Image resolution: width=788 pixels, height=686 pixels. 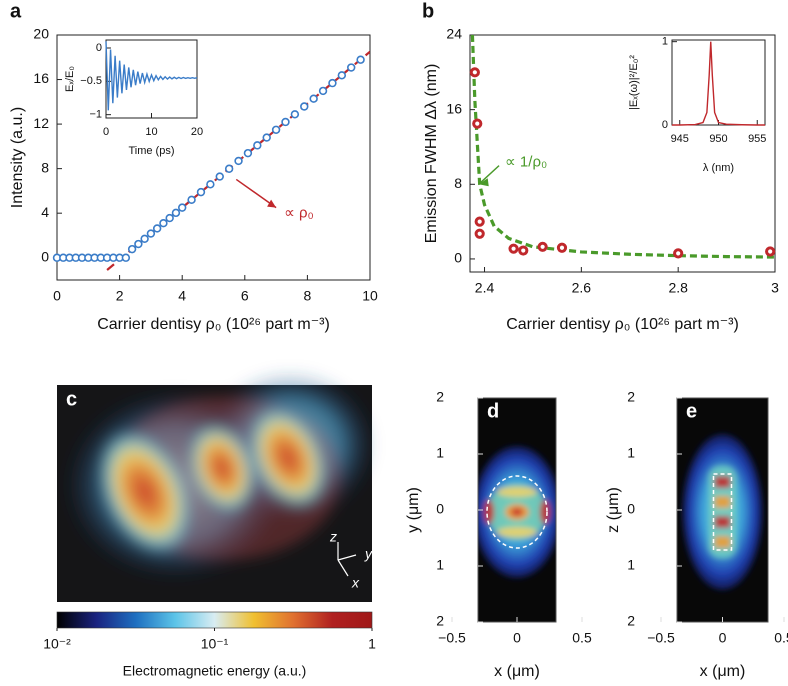 I want to click on panel-label: c, so click(x=71, y=399).